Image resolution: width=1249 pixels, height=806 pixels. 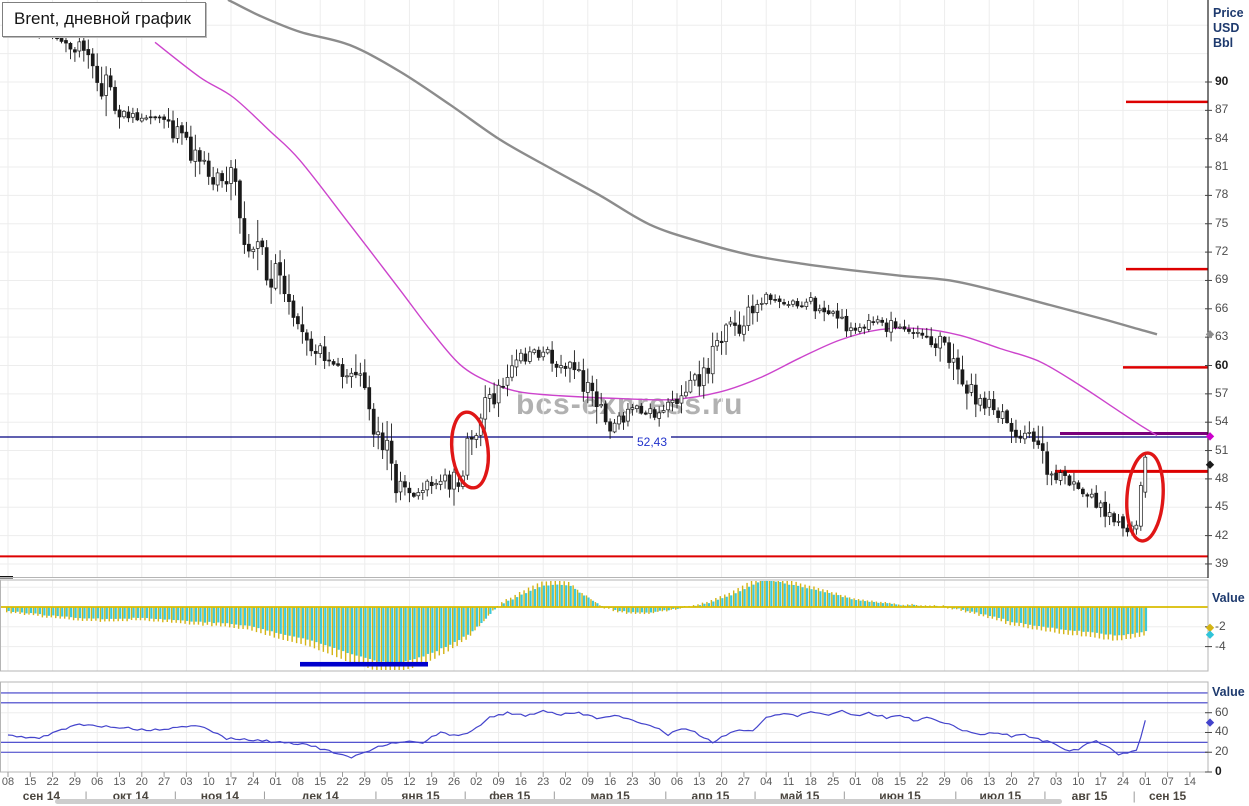 I want to click on date-week-label: 30, so click(x=654, y=782).